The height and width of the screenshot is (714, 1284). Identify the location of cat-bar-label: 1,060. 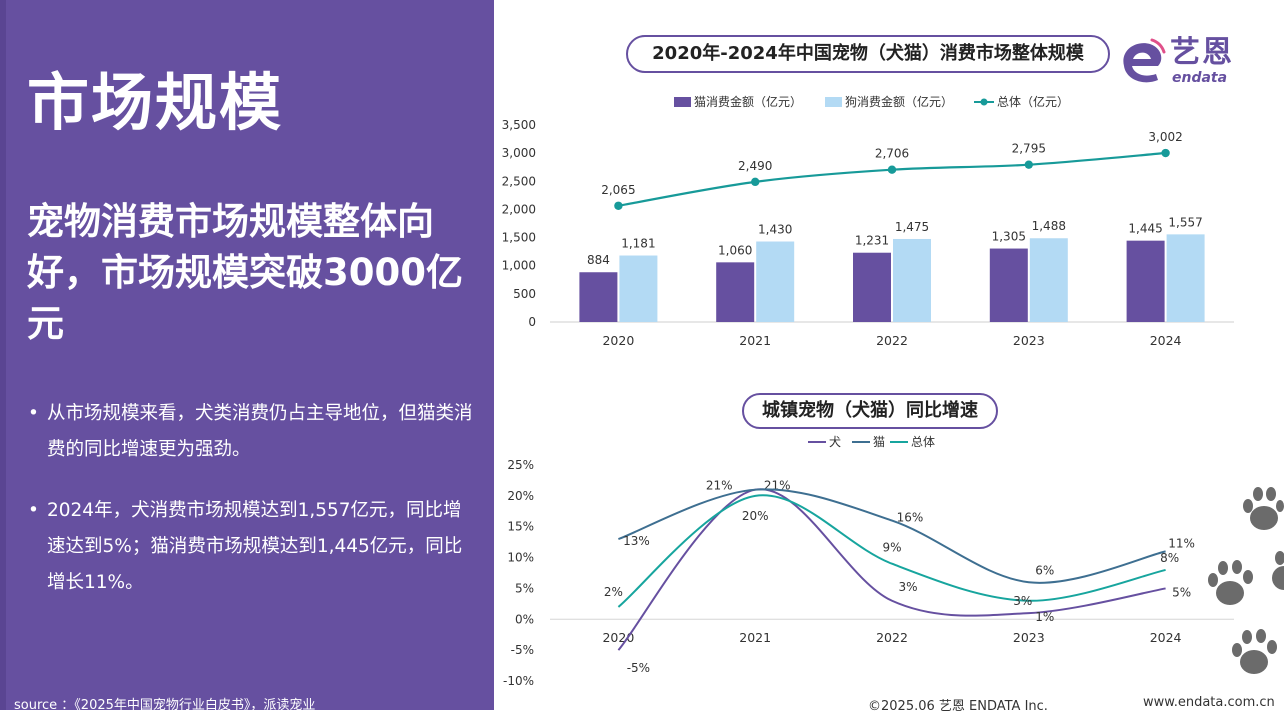
(735, 250).